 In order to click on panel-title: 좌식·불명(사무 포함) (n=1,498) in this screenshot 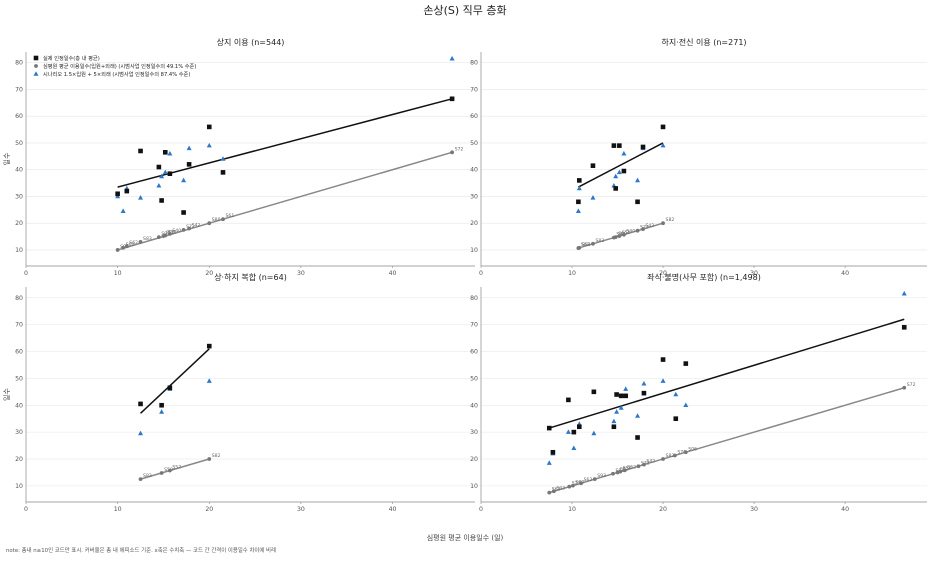, I will do `click(704, 277)`.